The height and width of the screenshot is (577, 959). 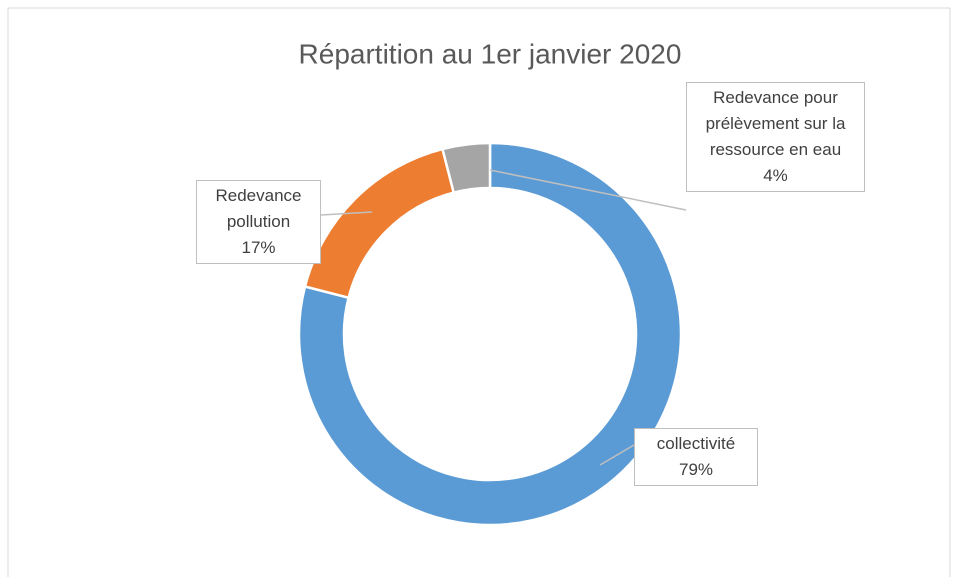 What do you see at coordinates (696, 457) in the screenshot?
I see `data-label: collectivité 79%` at bounding box center [696, 457].